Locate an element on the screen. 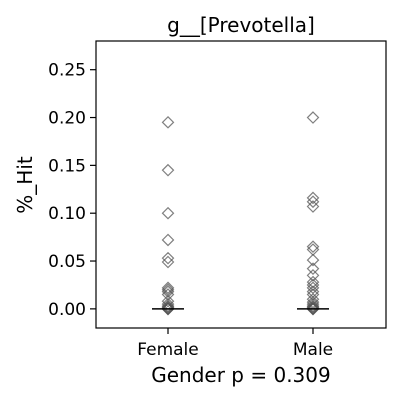  x-axis: Female Male is located at coordinates (235, 344).